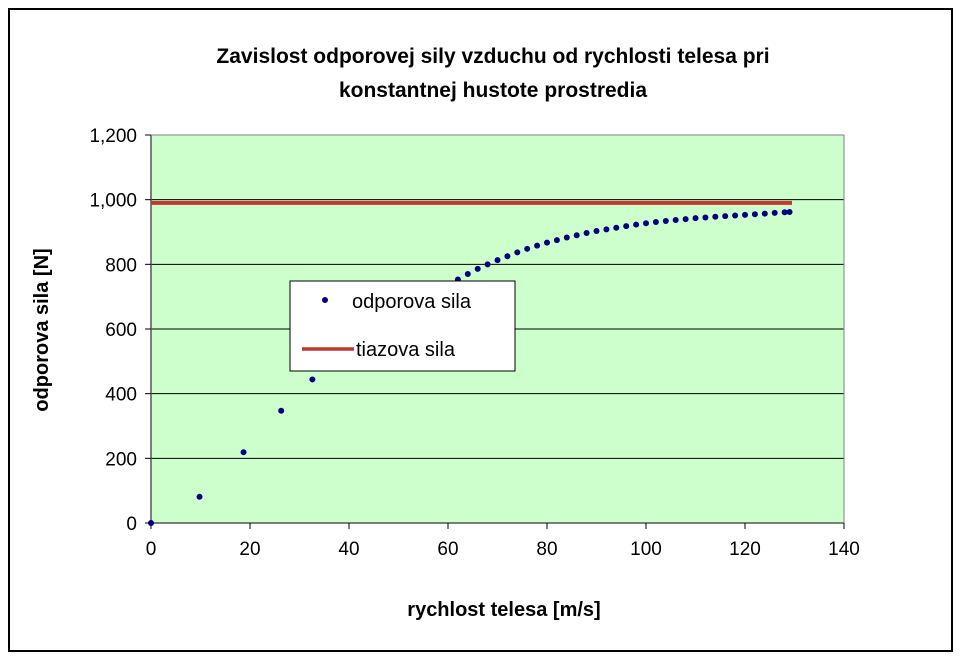 The width and height of the screenshot is (969, 663). What do you see at coordinates (503, 610) in the screenshot?
I see `x-axis-title: rychlost telesa [m/s]` at bounding box center [503, 610].